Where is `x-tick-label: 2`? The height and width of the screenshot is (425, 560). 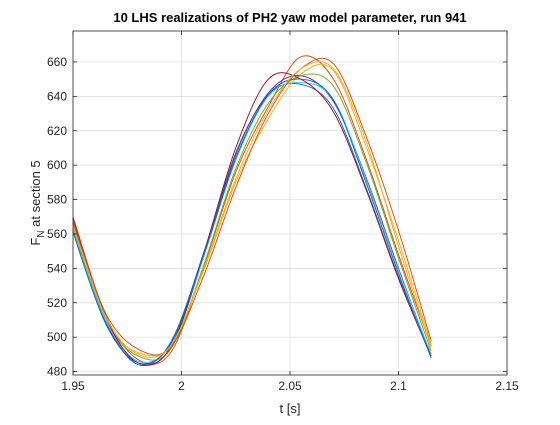
x-tick-label: 2 is located at coordinates (181, 386).